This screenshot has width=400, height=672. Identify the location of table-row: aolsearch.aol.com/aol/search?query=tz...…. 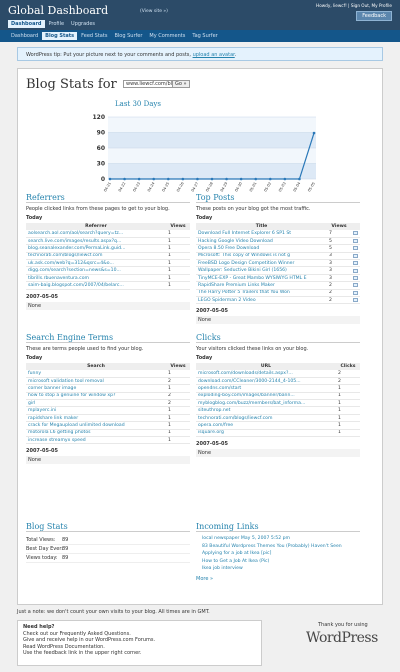
(108, 234).